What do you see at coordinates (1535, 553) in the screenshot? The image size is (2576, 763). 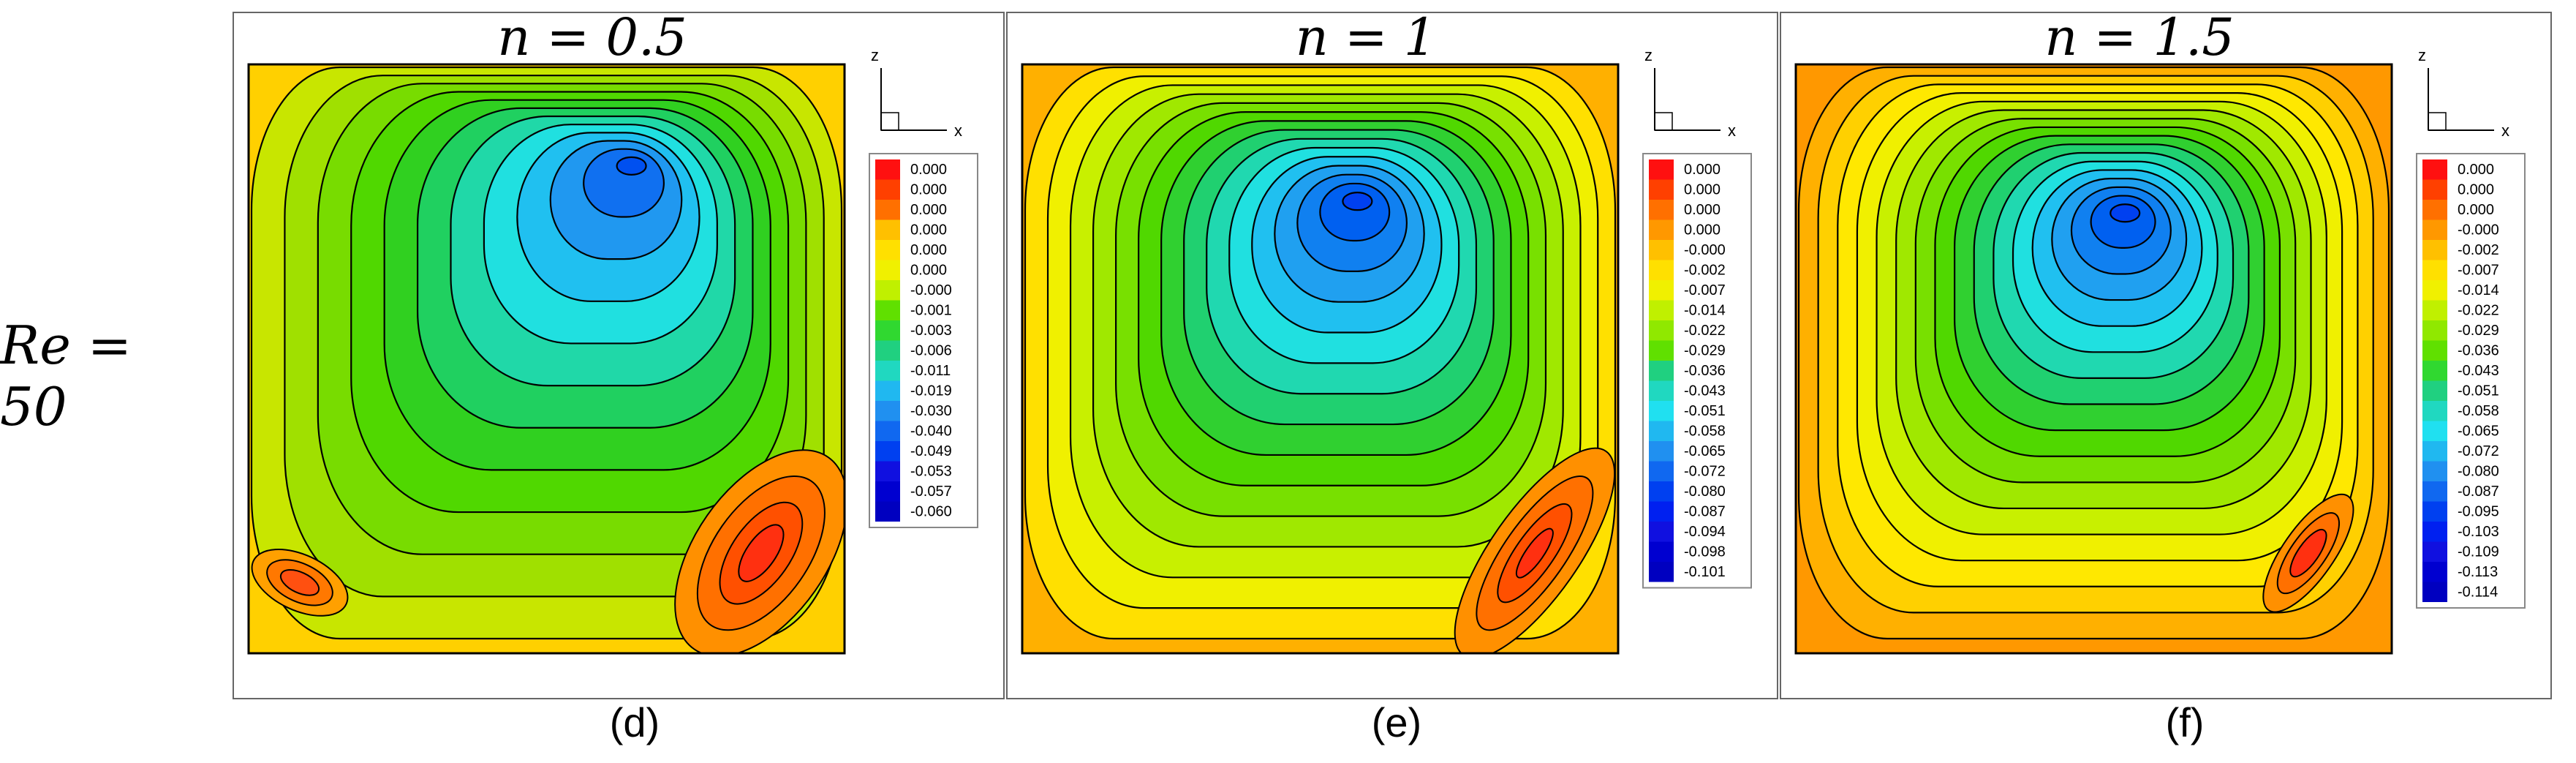 I see `corner-vortex` at bounding box center [1535, 553].